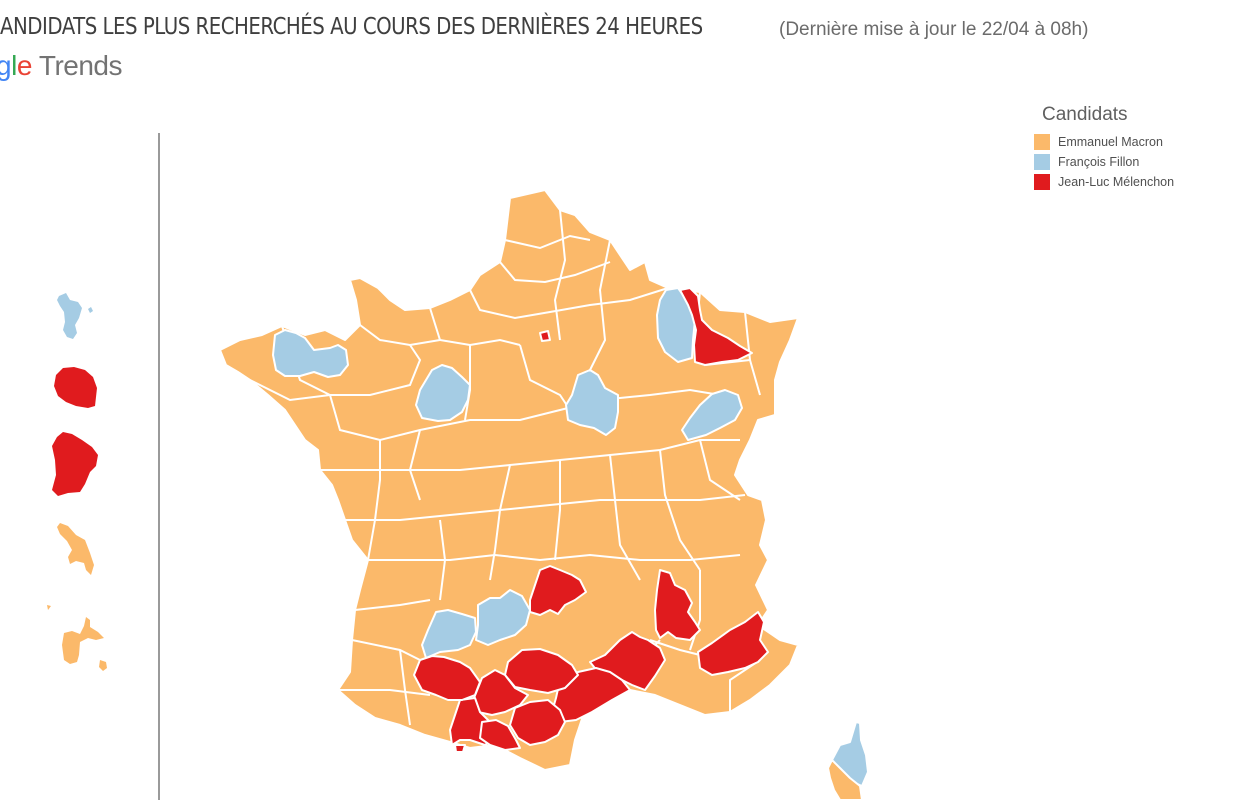 Image resolution: width=1240 pixels, height=800 pixels. I want to click on department-cantal, so click(558, 590).